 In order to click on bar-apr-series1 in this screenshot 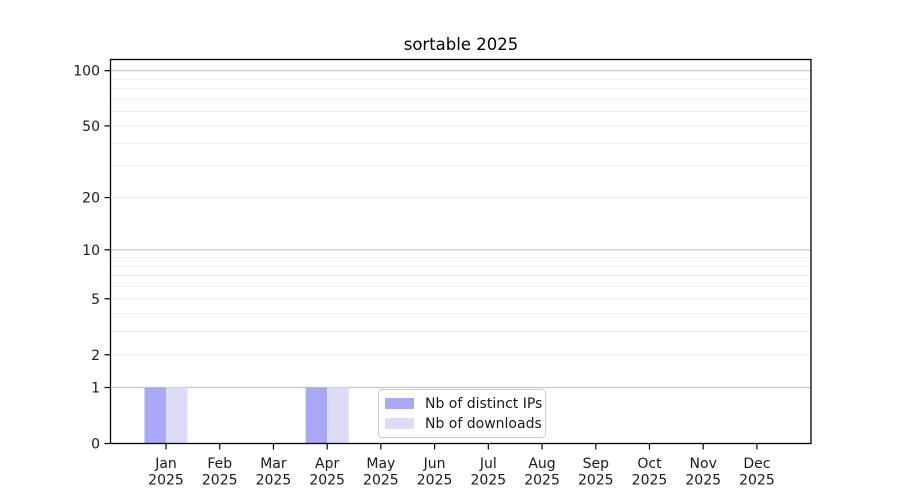, I will do `click(338, 415)`.